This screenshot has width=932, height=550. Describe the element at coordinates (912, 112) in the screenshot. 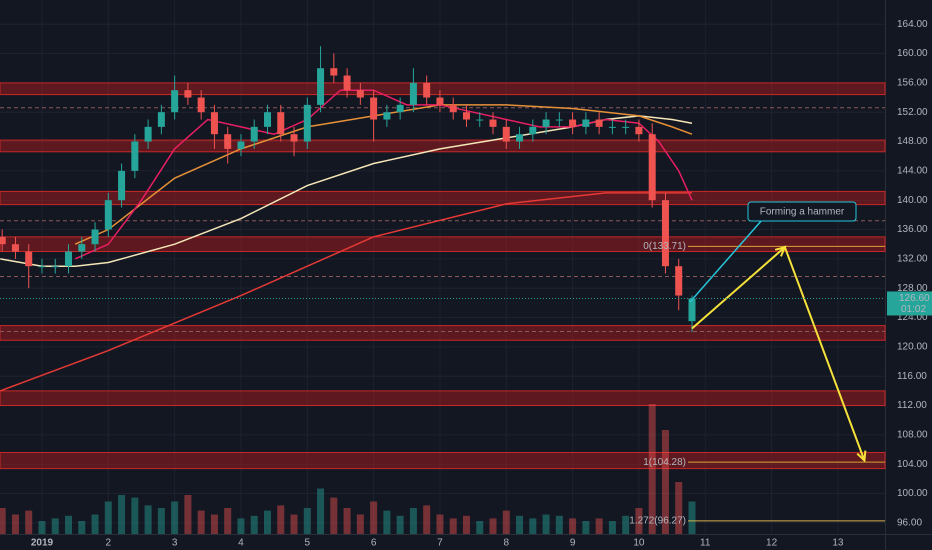

I see `y-tick-label: 152.00` at that location.